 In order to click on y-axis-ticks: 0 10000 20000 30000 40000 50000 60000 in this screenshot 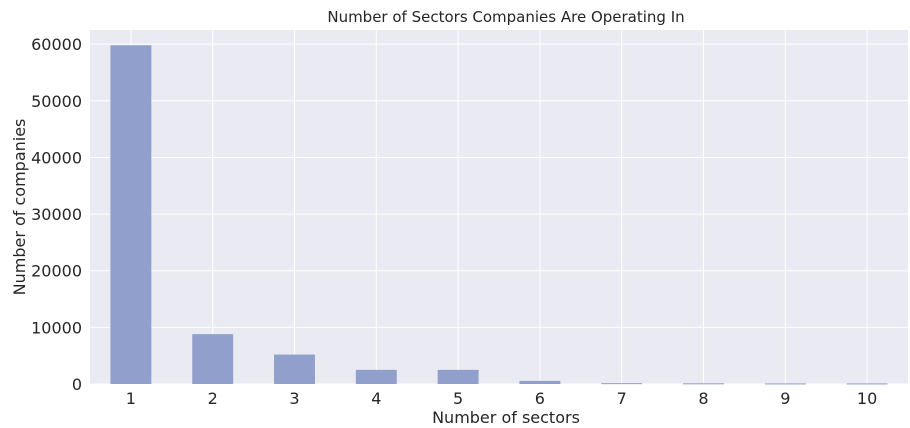, I will do `click(56, 214)`.